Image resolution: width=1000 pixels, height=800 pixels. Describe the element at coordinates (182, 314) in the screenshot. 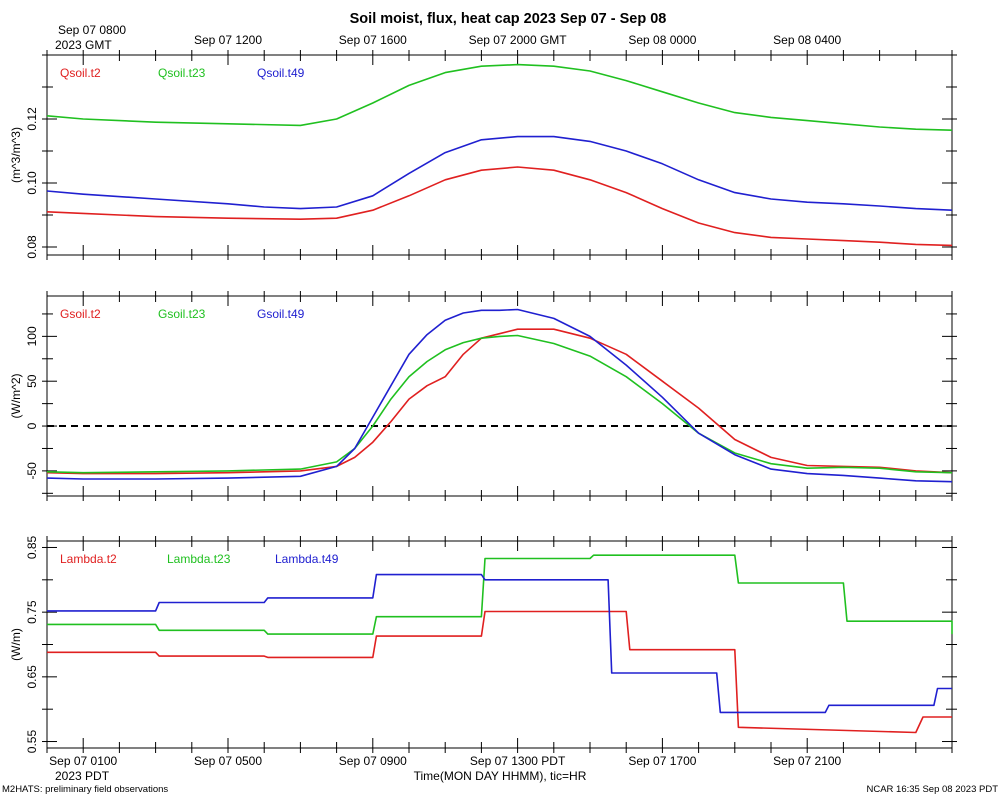

I see `legend-entry-gsoil-t23: Gsoil.t23` at that location.